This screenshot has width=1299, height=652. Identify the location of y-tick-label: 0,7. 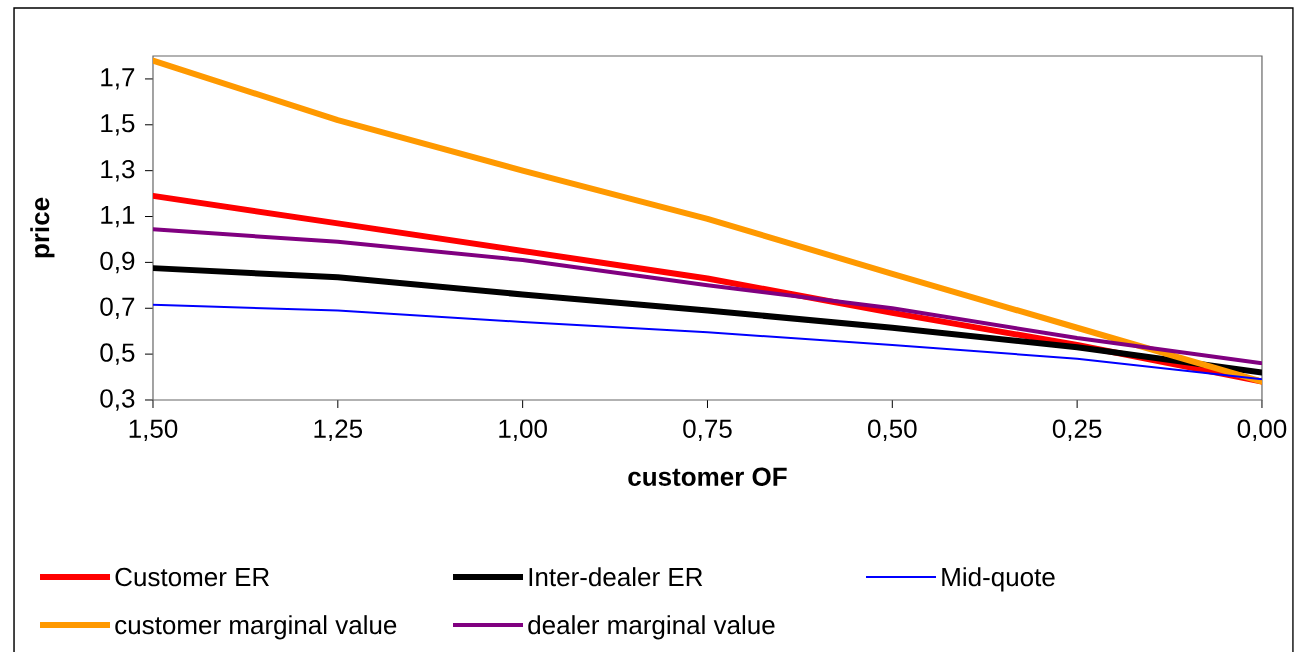
(117, 308).